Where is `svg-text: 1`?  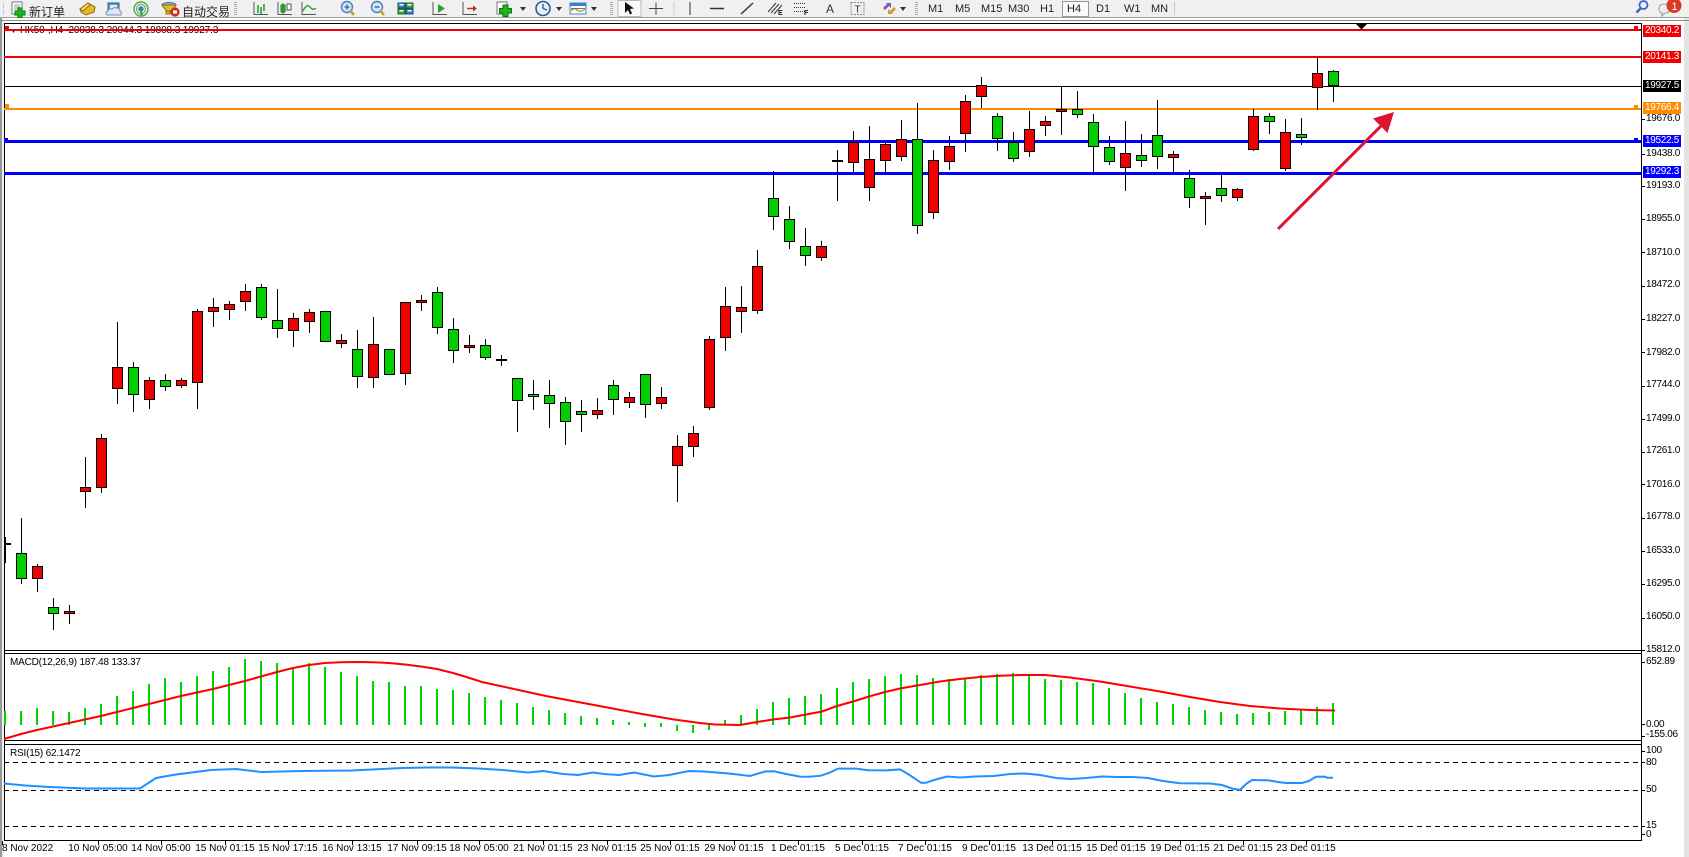 svg-text: 1 is located at coordinates (1675, 7).